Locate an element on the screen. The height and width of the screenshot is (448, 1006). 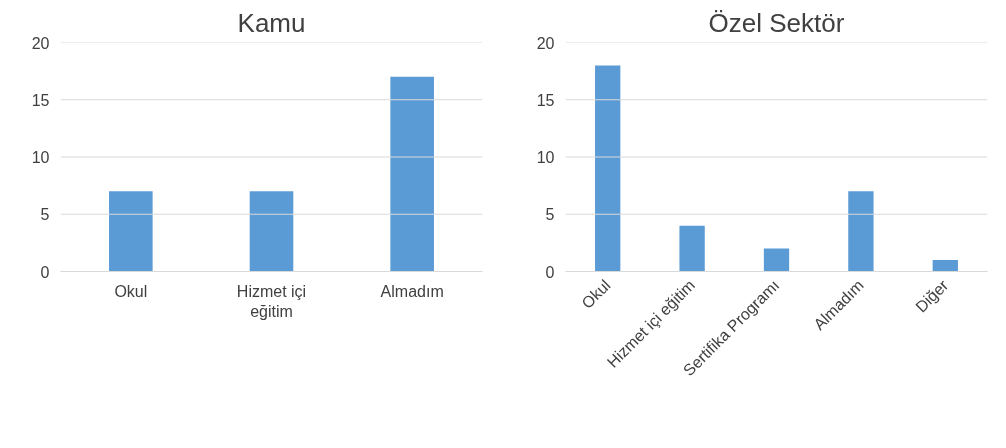
x-tick-label: Almadım is located at coordinates (412, 291).